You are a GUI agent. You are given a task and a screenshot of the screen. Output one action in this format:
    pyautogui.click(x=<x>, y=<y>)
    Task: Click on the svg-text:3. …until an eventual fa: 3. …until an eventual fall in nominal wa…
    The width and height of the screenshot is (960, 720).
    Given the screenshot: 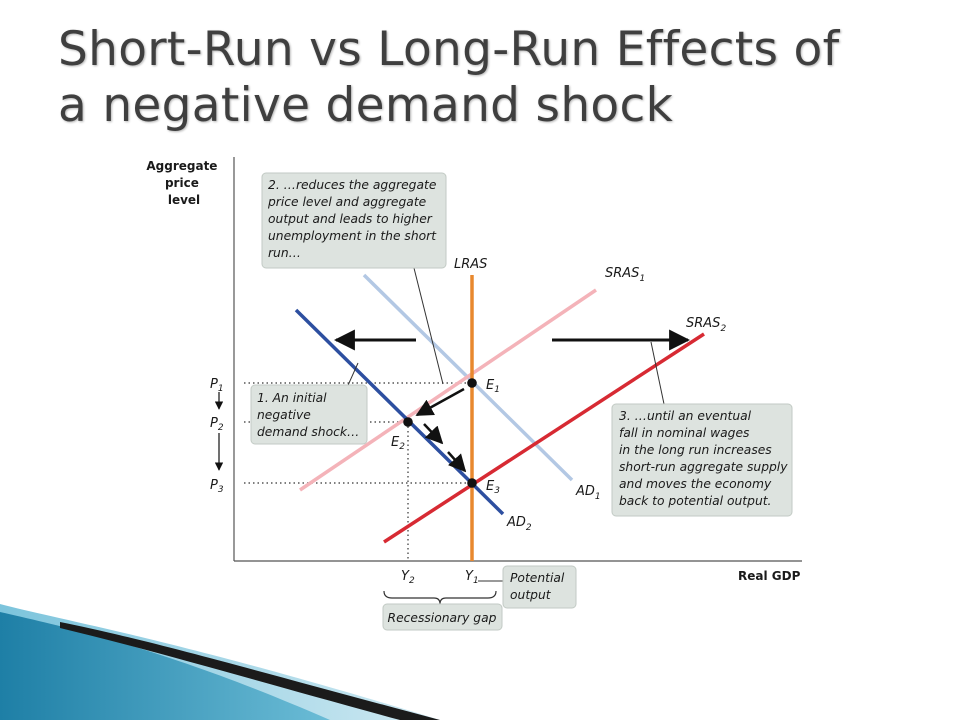 What is the action you would take?
    pyautogui.click(x=705, y=458)
    